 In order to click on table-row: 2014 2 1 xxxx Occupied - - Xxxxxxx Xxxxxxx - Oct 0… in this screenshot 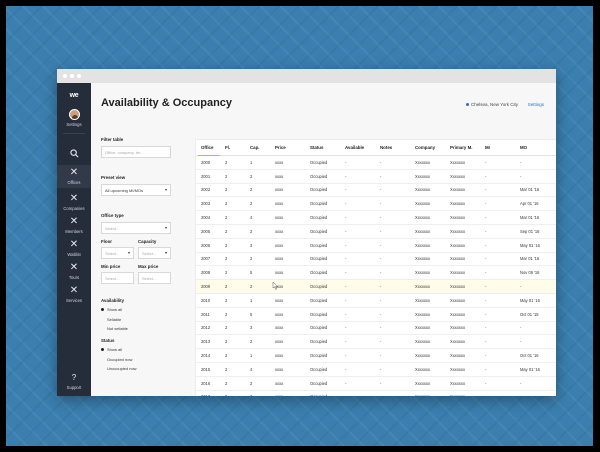, I will do `click(376, 356)`.